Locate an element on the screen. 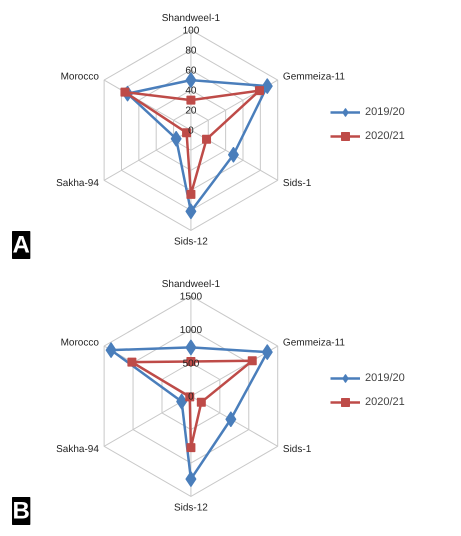 This screenshot has height=536, width=461. text: A is located at coordinates (21, 245).